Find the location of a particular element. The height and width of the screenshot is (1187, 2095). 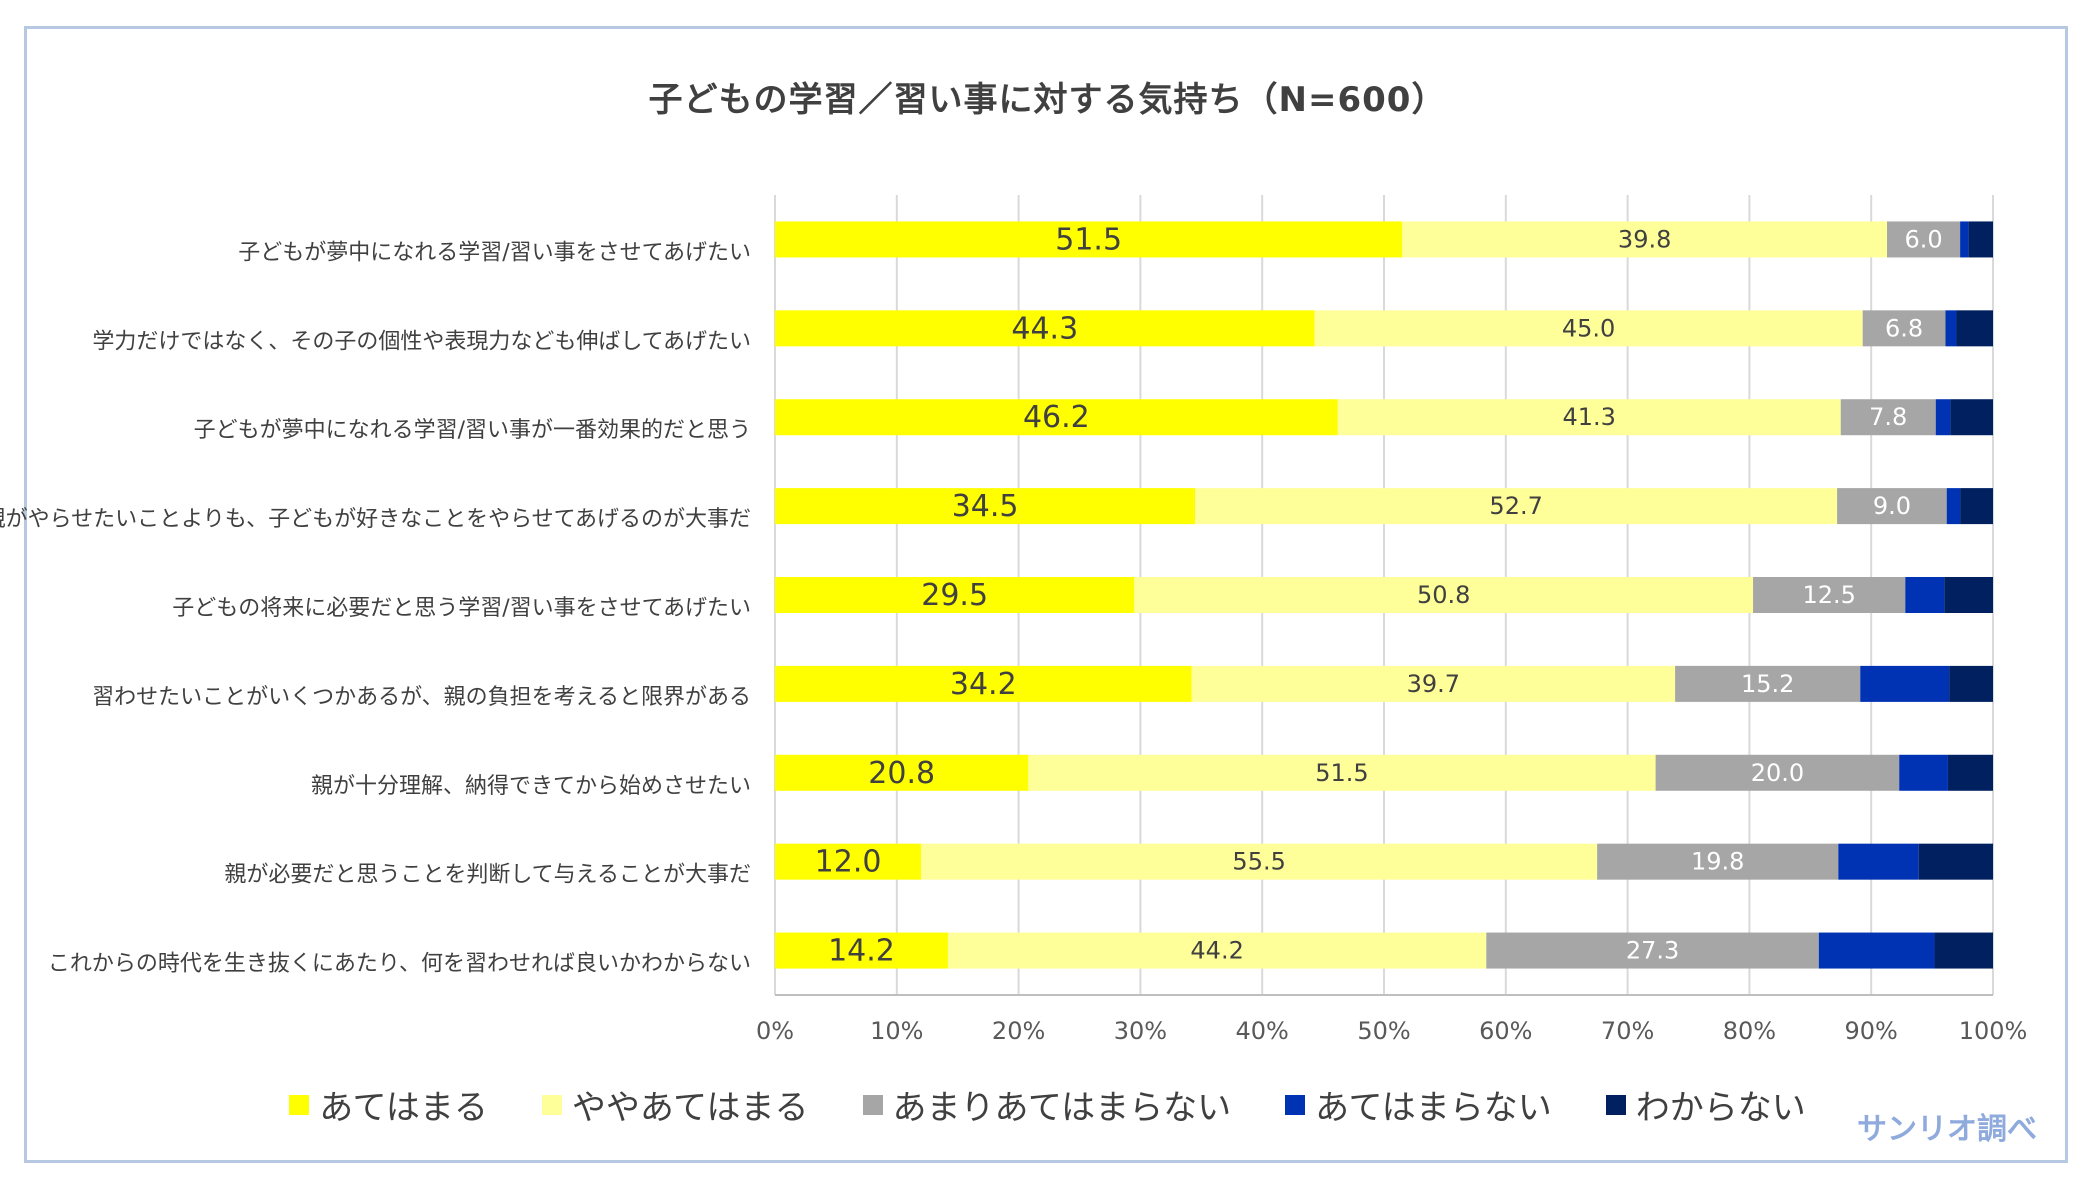

legend-label: あてはまる is located at coordinates (403, 1108).